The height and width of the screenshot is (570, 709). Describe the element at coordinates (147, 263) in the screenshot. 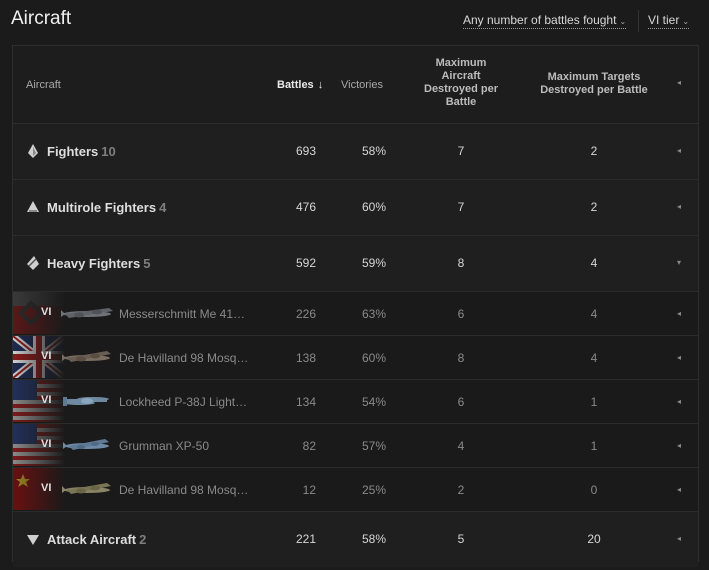

I see `group-count: 5` at that location.